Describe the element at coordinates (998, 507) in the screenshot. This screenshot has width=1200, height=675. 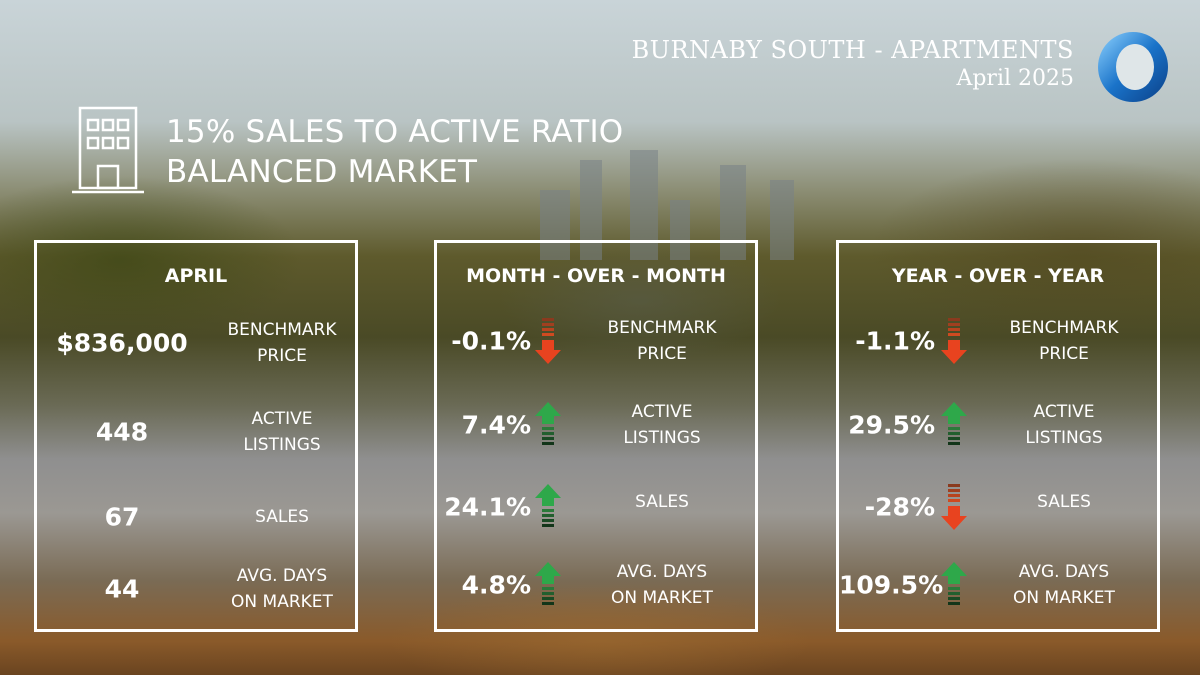
I see `stat-row: -28% SALES` at that location.